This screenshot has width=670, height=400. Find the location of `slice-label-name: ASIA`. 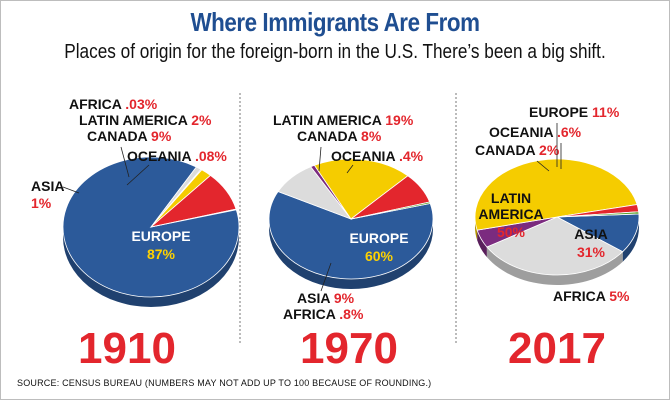

slice-label-name: ASIA is located at coordinates (315, 298).